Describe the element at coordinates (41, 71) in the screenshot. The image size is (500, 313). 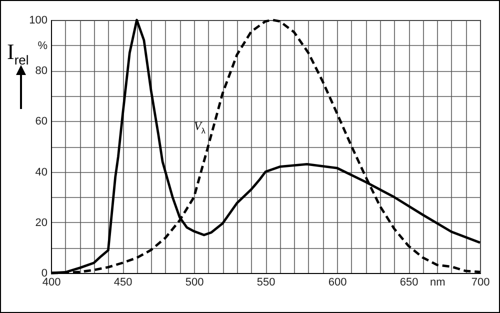
I see `y-tick-label: 80` at that location.